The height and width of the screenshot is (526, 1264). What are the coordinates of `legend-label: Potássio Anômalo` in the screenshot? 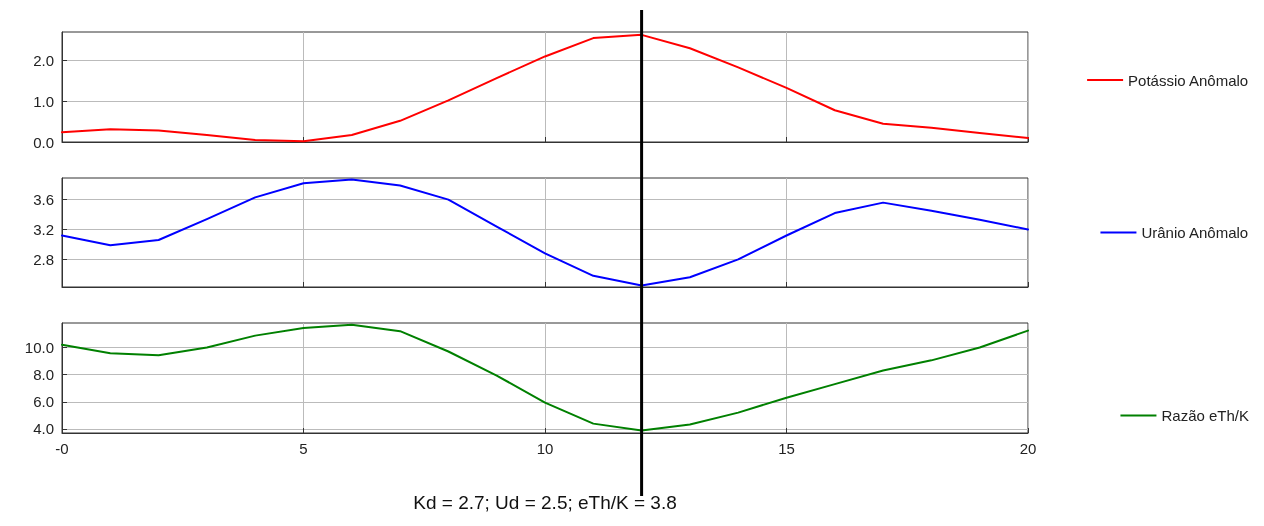 It's located at (1188, 80).